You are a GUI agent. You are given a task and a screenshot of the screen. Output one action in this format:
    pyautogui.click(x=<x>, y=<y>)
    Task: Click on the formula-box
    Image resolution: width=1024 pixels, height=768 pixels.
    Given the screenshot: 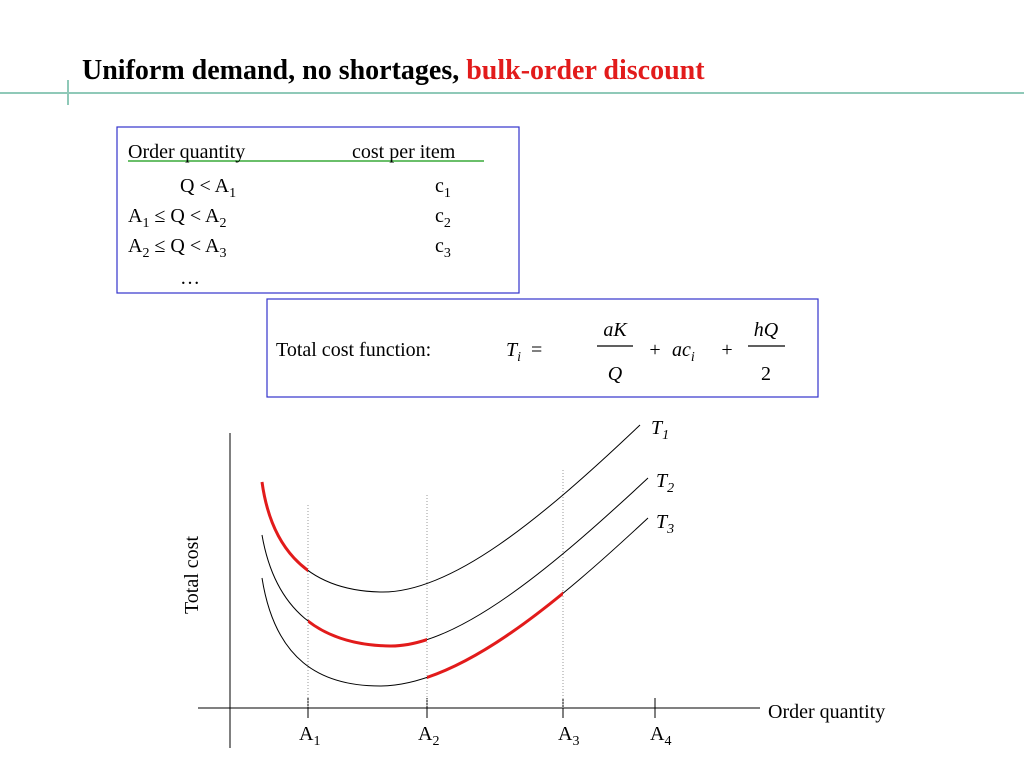 What is the action you would take?
    pyautogui.click(x=542, y=348)
    